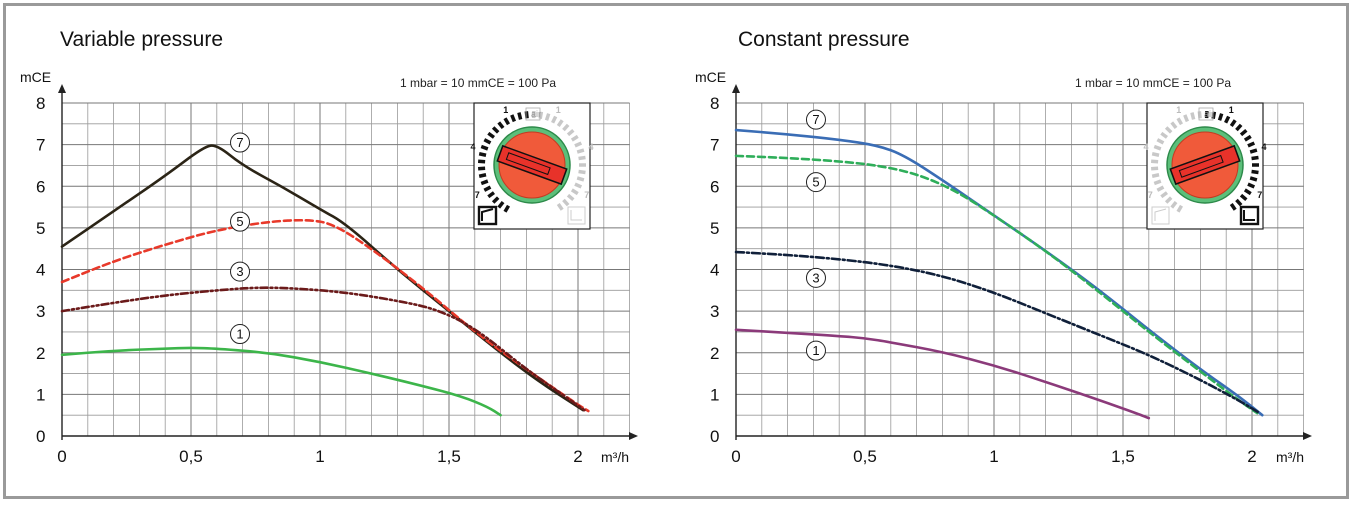  Describe the element at coordinates (141, 39) in the screenshot. I see `chart-title-variable: Variable pressure` at that location.